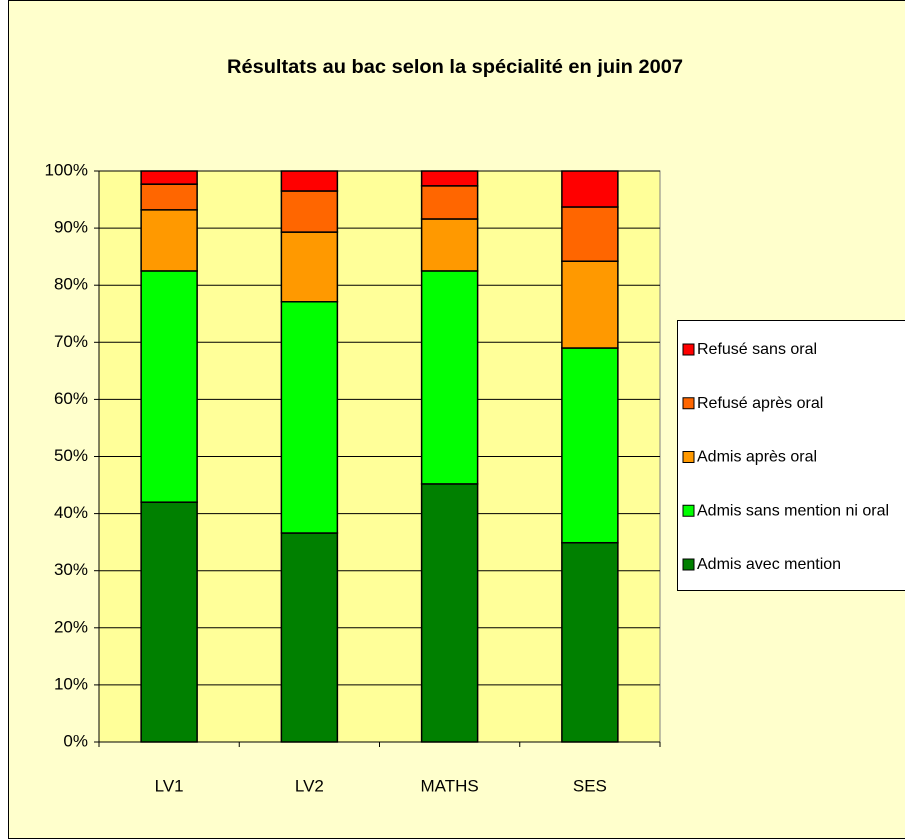  What do you see at coordinates (760, 403) in the screenshot?
I see `legend-label: Refusé après oral` at bounding box center [760, 403].